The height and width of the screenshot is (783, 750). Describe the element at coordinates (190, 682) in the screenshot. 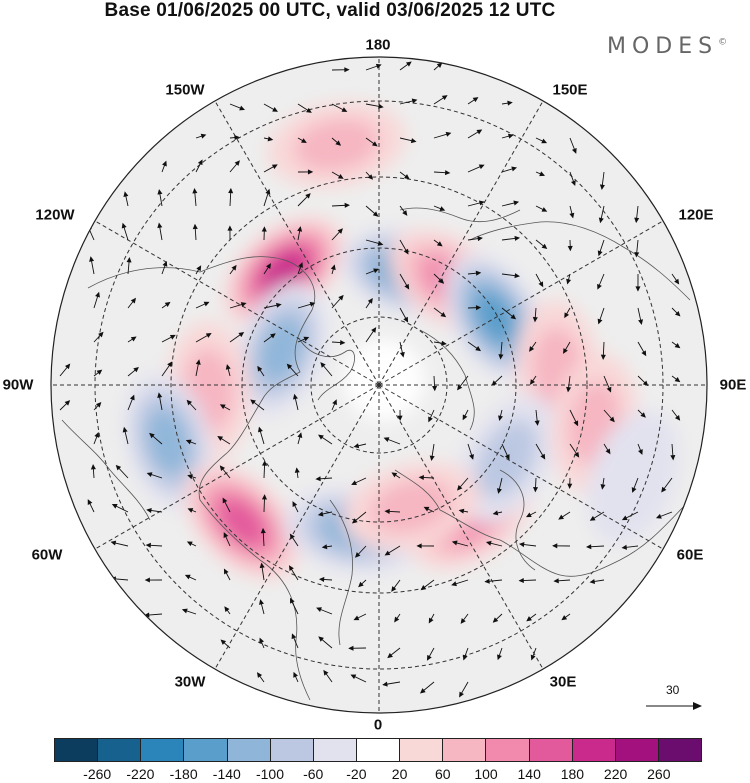

I see `lon-label-30w: 30W` at that location.